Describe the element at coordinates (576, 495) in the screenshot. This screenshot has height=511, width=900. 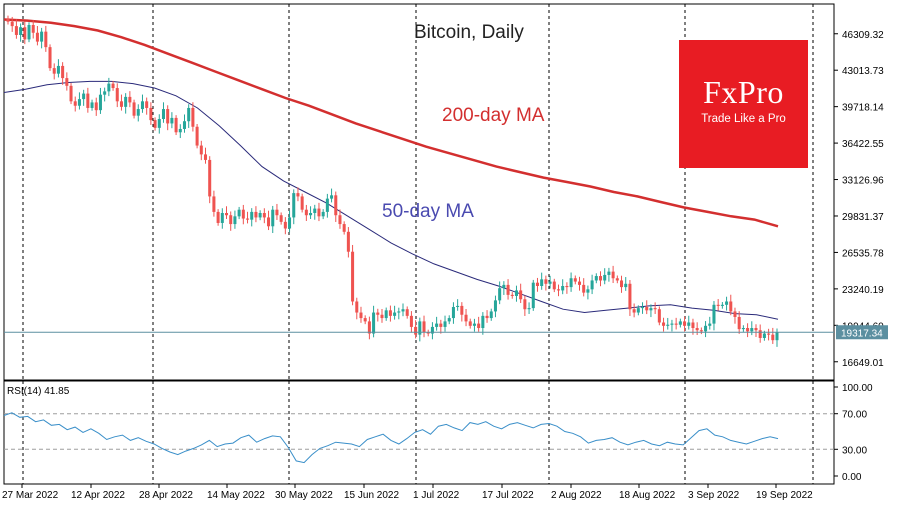
I see `x-axis-label: 2 Aug 2022` at that location.